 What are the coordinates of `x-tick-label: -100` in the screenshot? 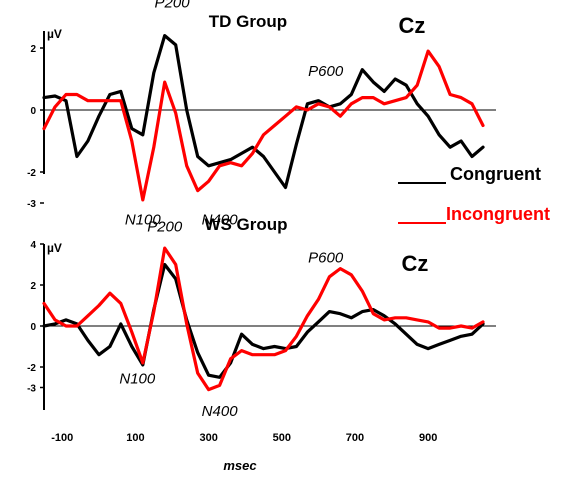 It's located at (62, 438).